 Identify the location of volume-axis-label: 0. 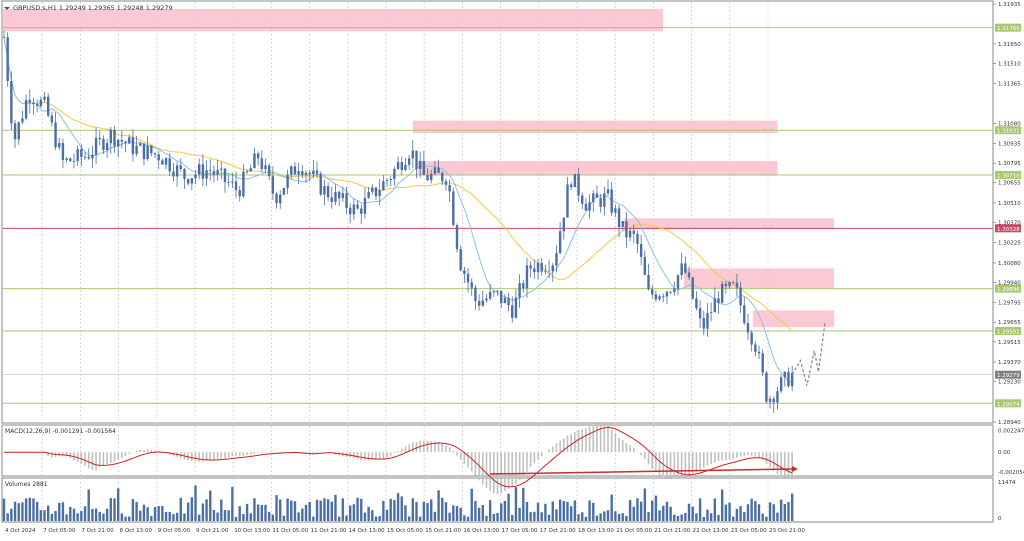
(1000, 519).